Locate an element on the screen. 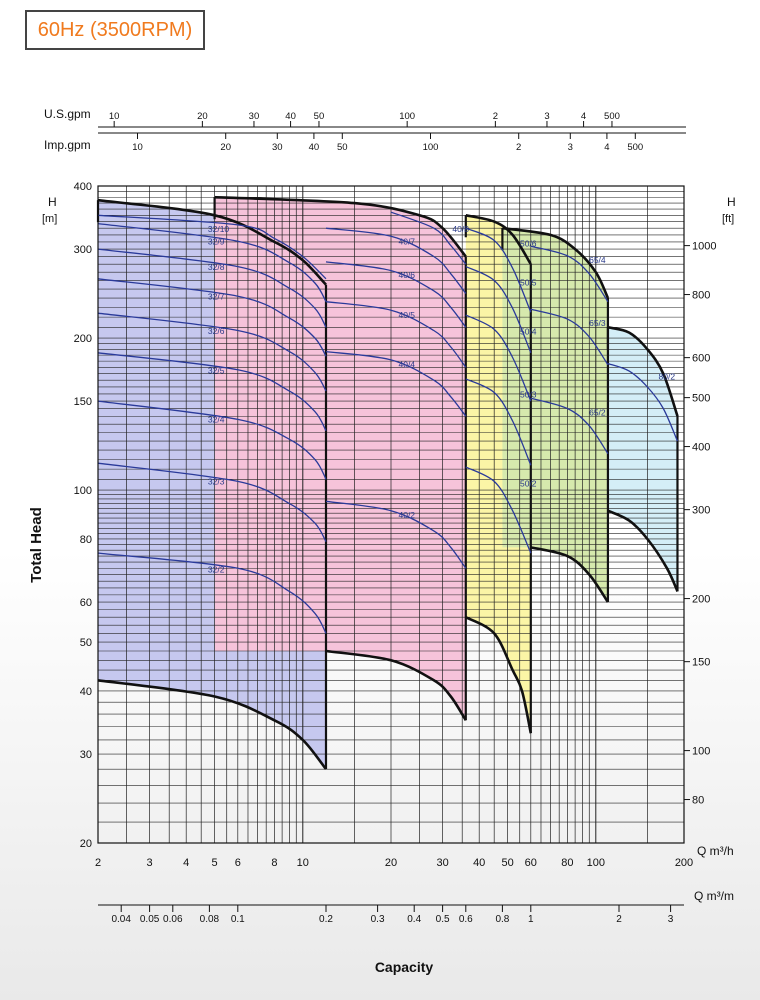  usgpm-tick-label: 500 is located at coordinates (612, 116).